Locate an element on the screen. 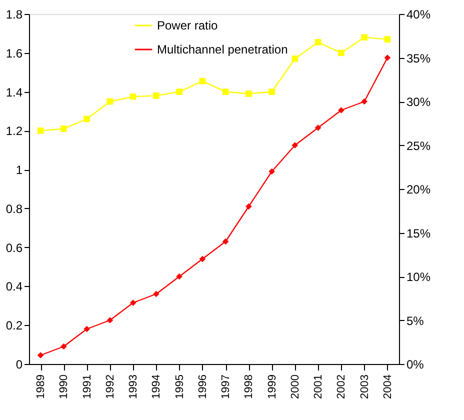 This screenshot has height=420, width=464. y-tick-label: 1.4 is located at coordinates (14, 92).